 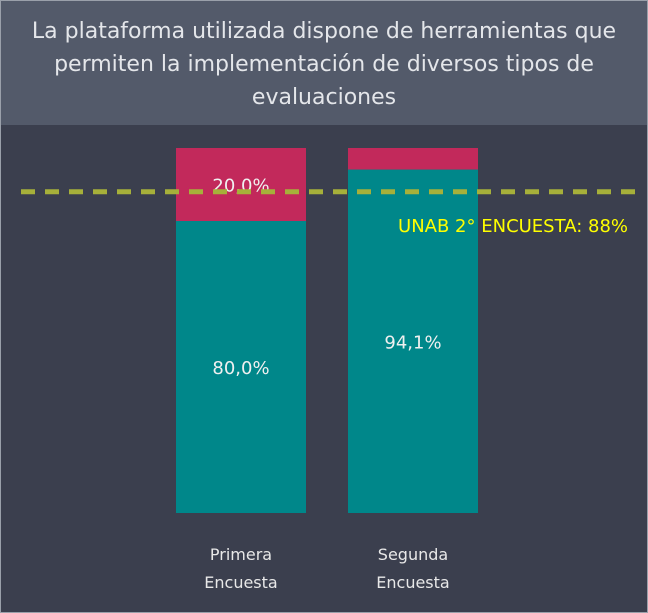 I want to click on x-tick-label: Primera Encuesta, so click(x=241, y=568).